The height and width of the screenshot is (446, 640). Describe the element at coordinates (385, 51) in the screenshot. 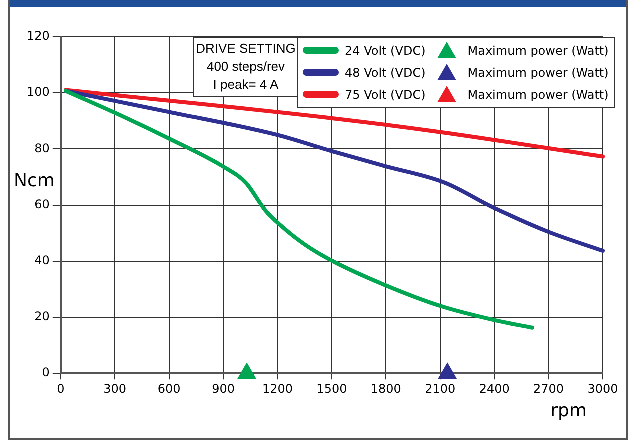

I see `legend-label: 24 Volt (VDC)` at that location.